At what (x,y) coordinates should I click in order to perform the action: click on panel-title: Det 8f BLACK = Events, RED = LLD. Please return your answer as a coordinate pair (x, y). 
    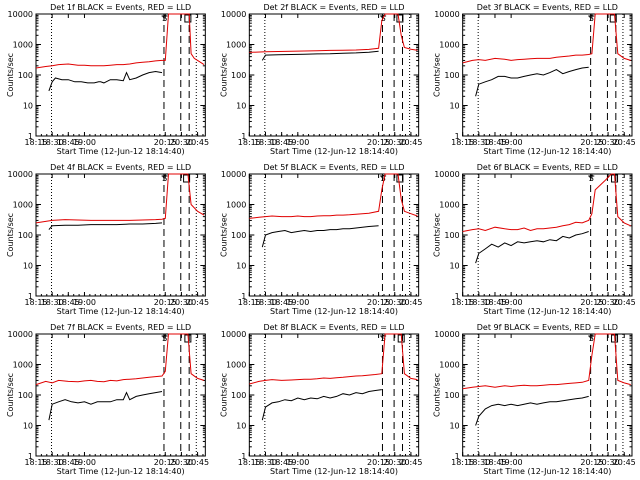
    Looking at the image, I should click on (333, 327).